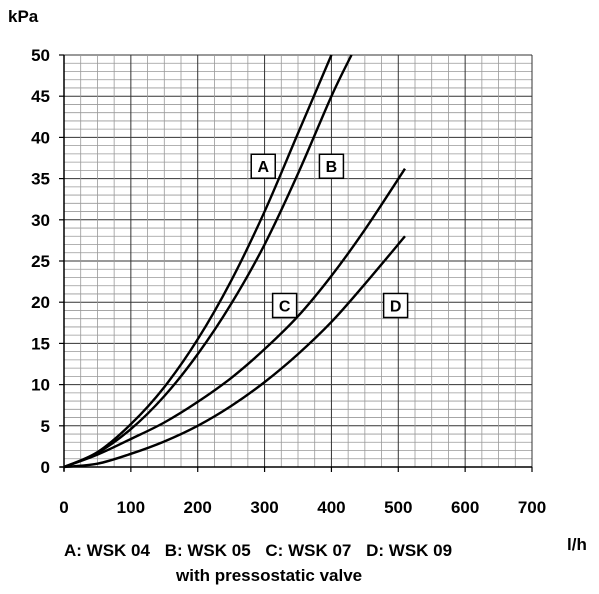 The width and height of the screenshot is (599, 594). What do you see at coordinates (331, 507) in the screenshot?
I see `x-tick-label: 400` at bounding box center [331, 507].